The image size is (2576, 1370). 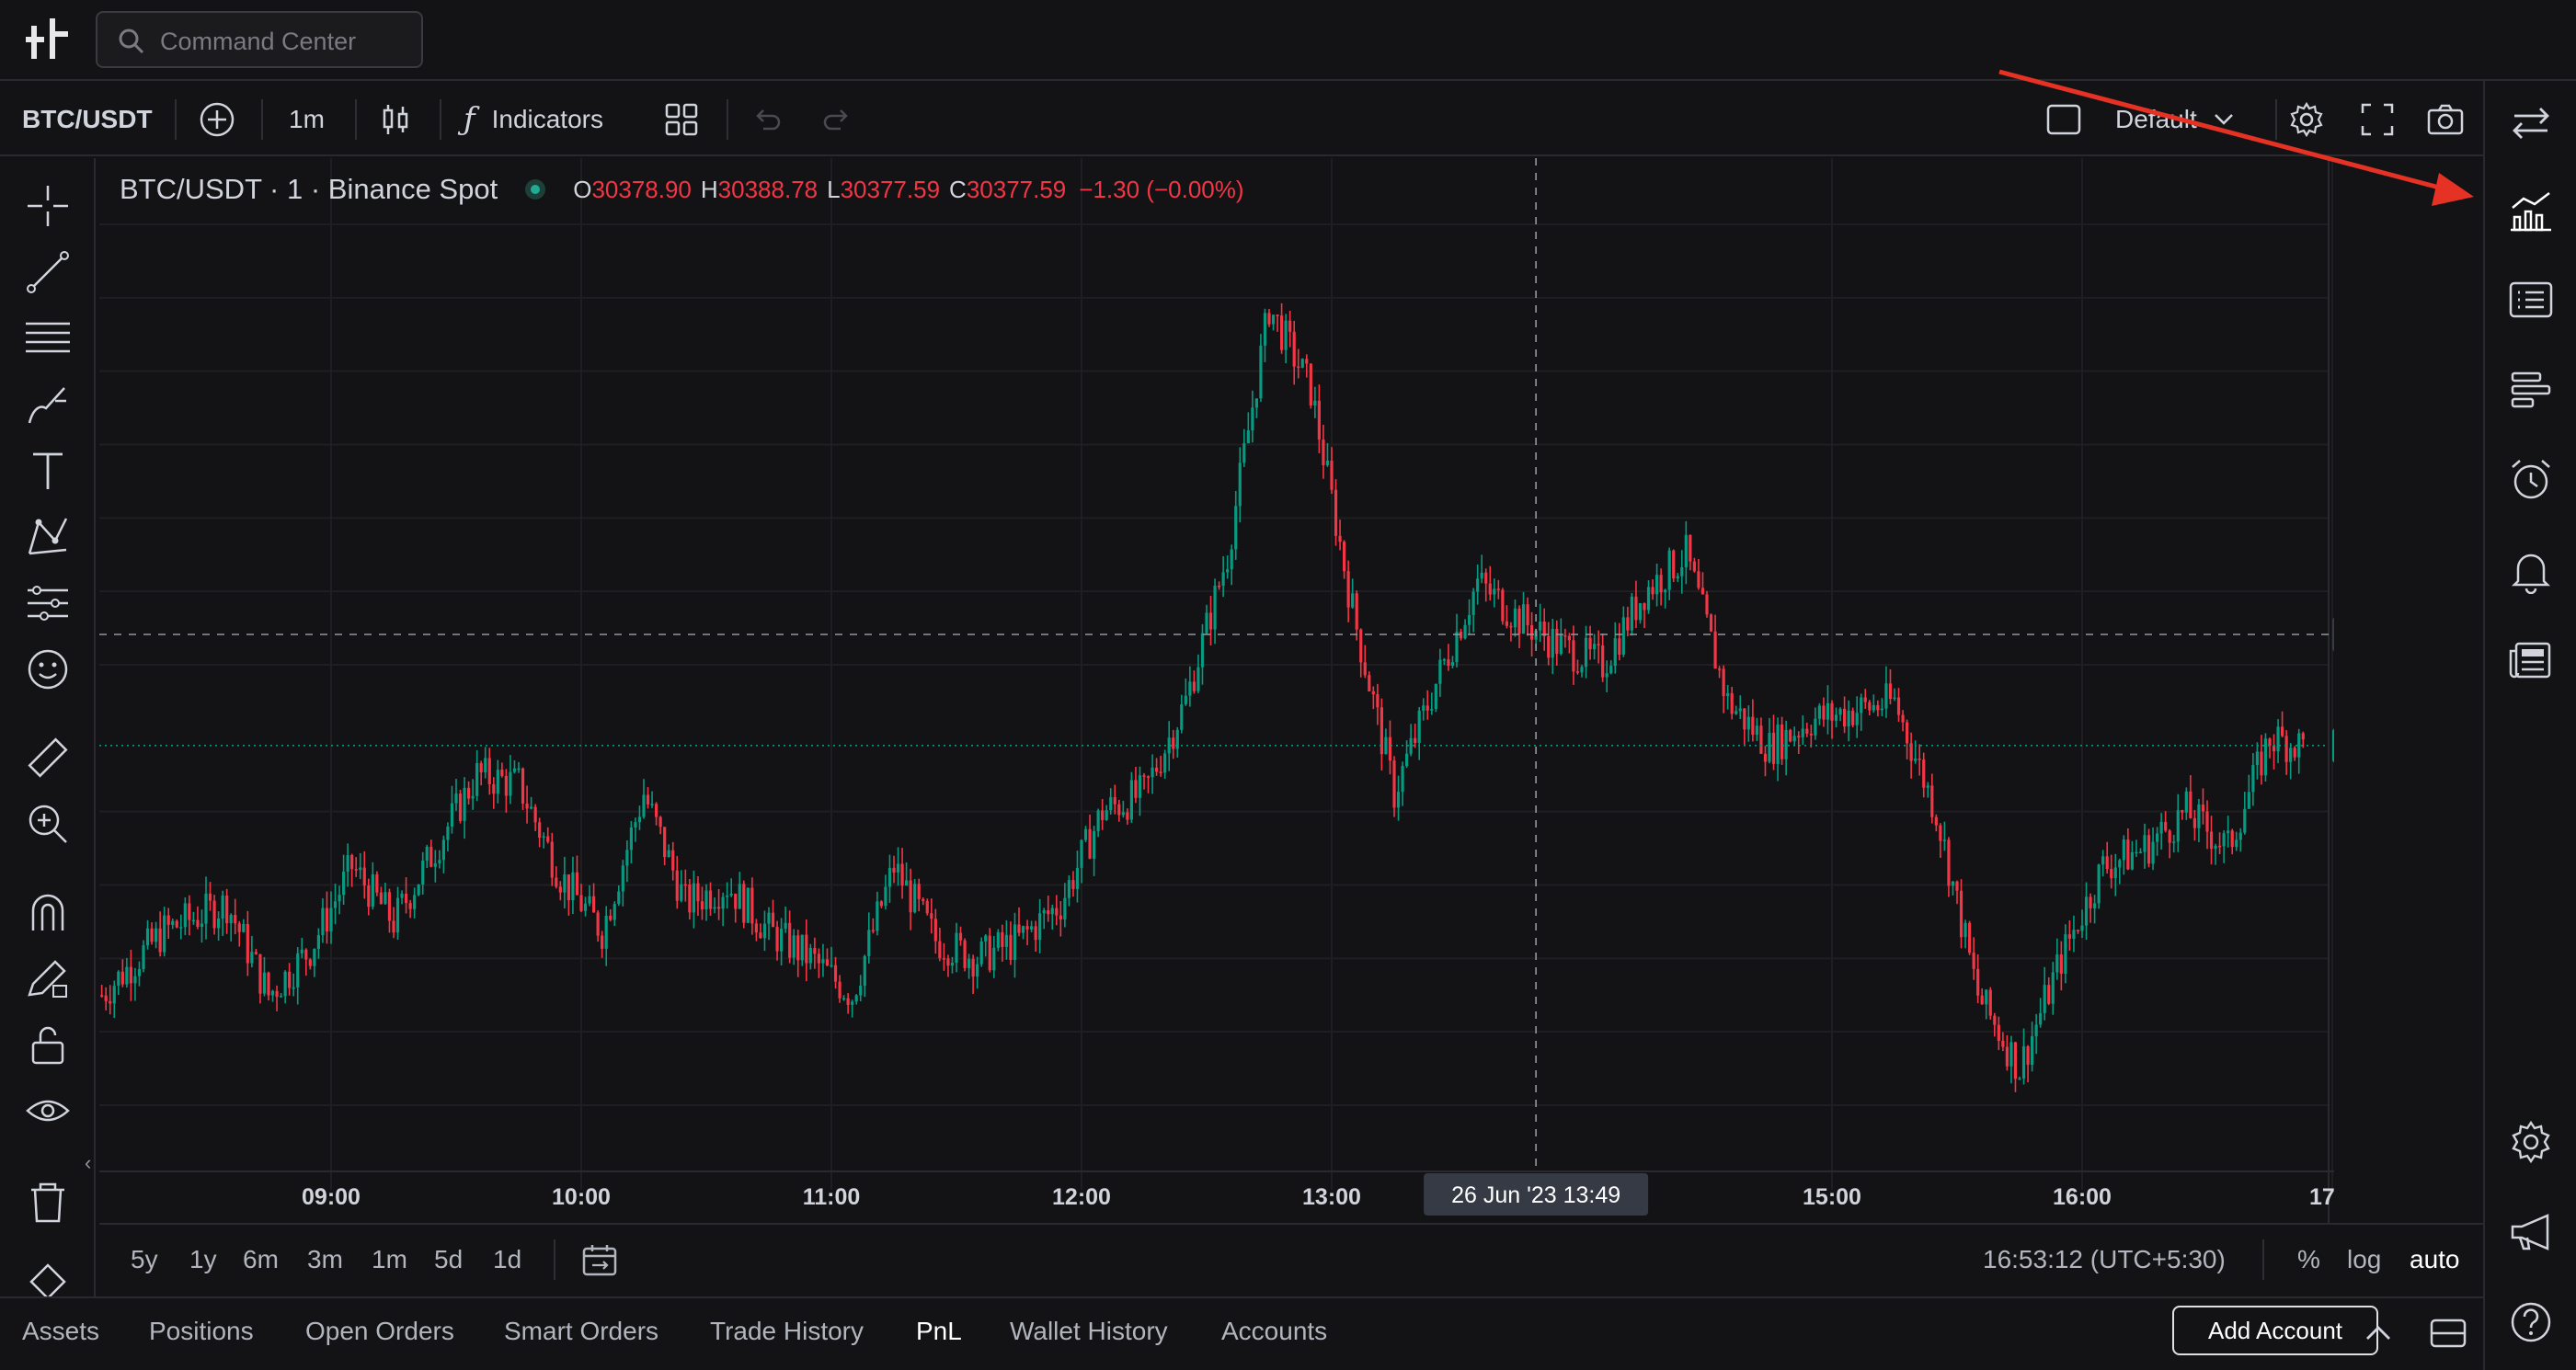 What do you see at coordinates (2448, 1333) in the screenshot?
I see `panel-layout-icon` at bounding box center [2448, 1333].